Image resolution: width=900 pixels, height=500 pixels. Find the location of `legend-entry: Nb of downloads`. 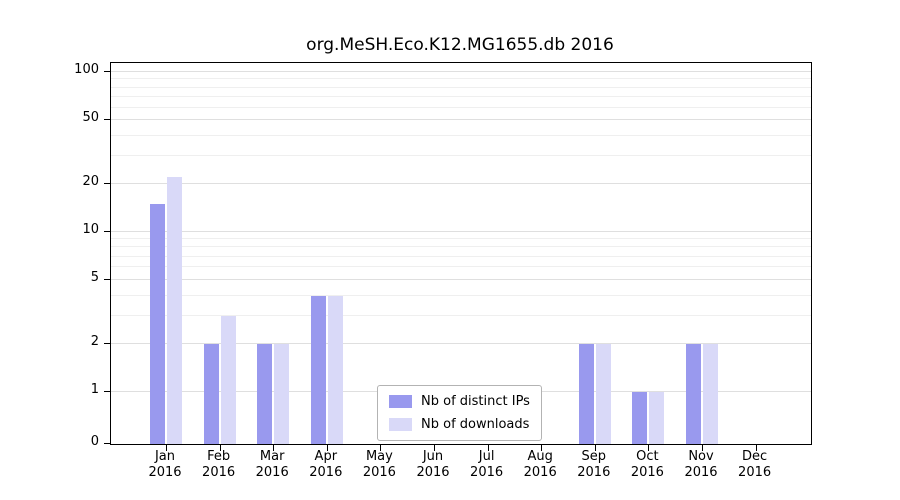

legend-entry: Nb of downloads is located at coordinates (459, 424).